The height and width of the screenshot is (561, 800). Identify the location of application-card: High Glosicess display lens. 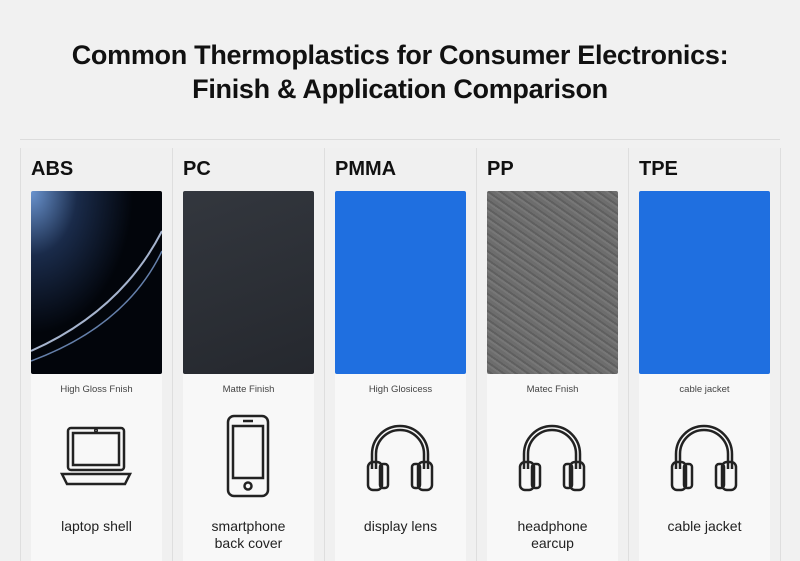
(400, 467).